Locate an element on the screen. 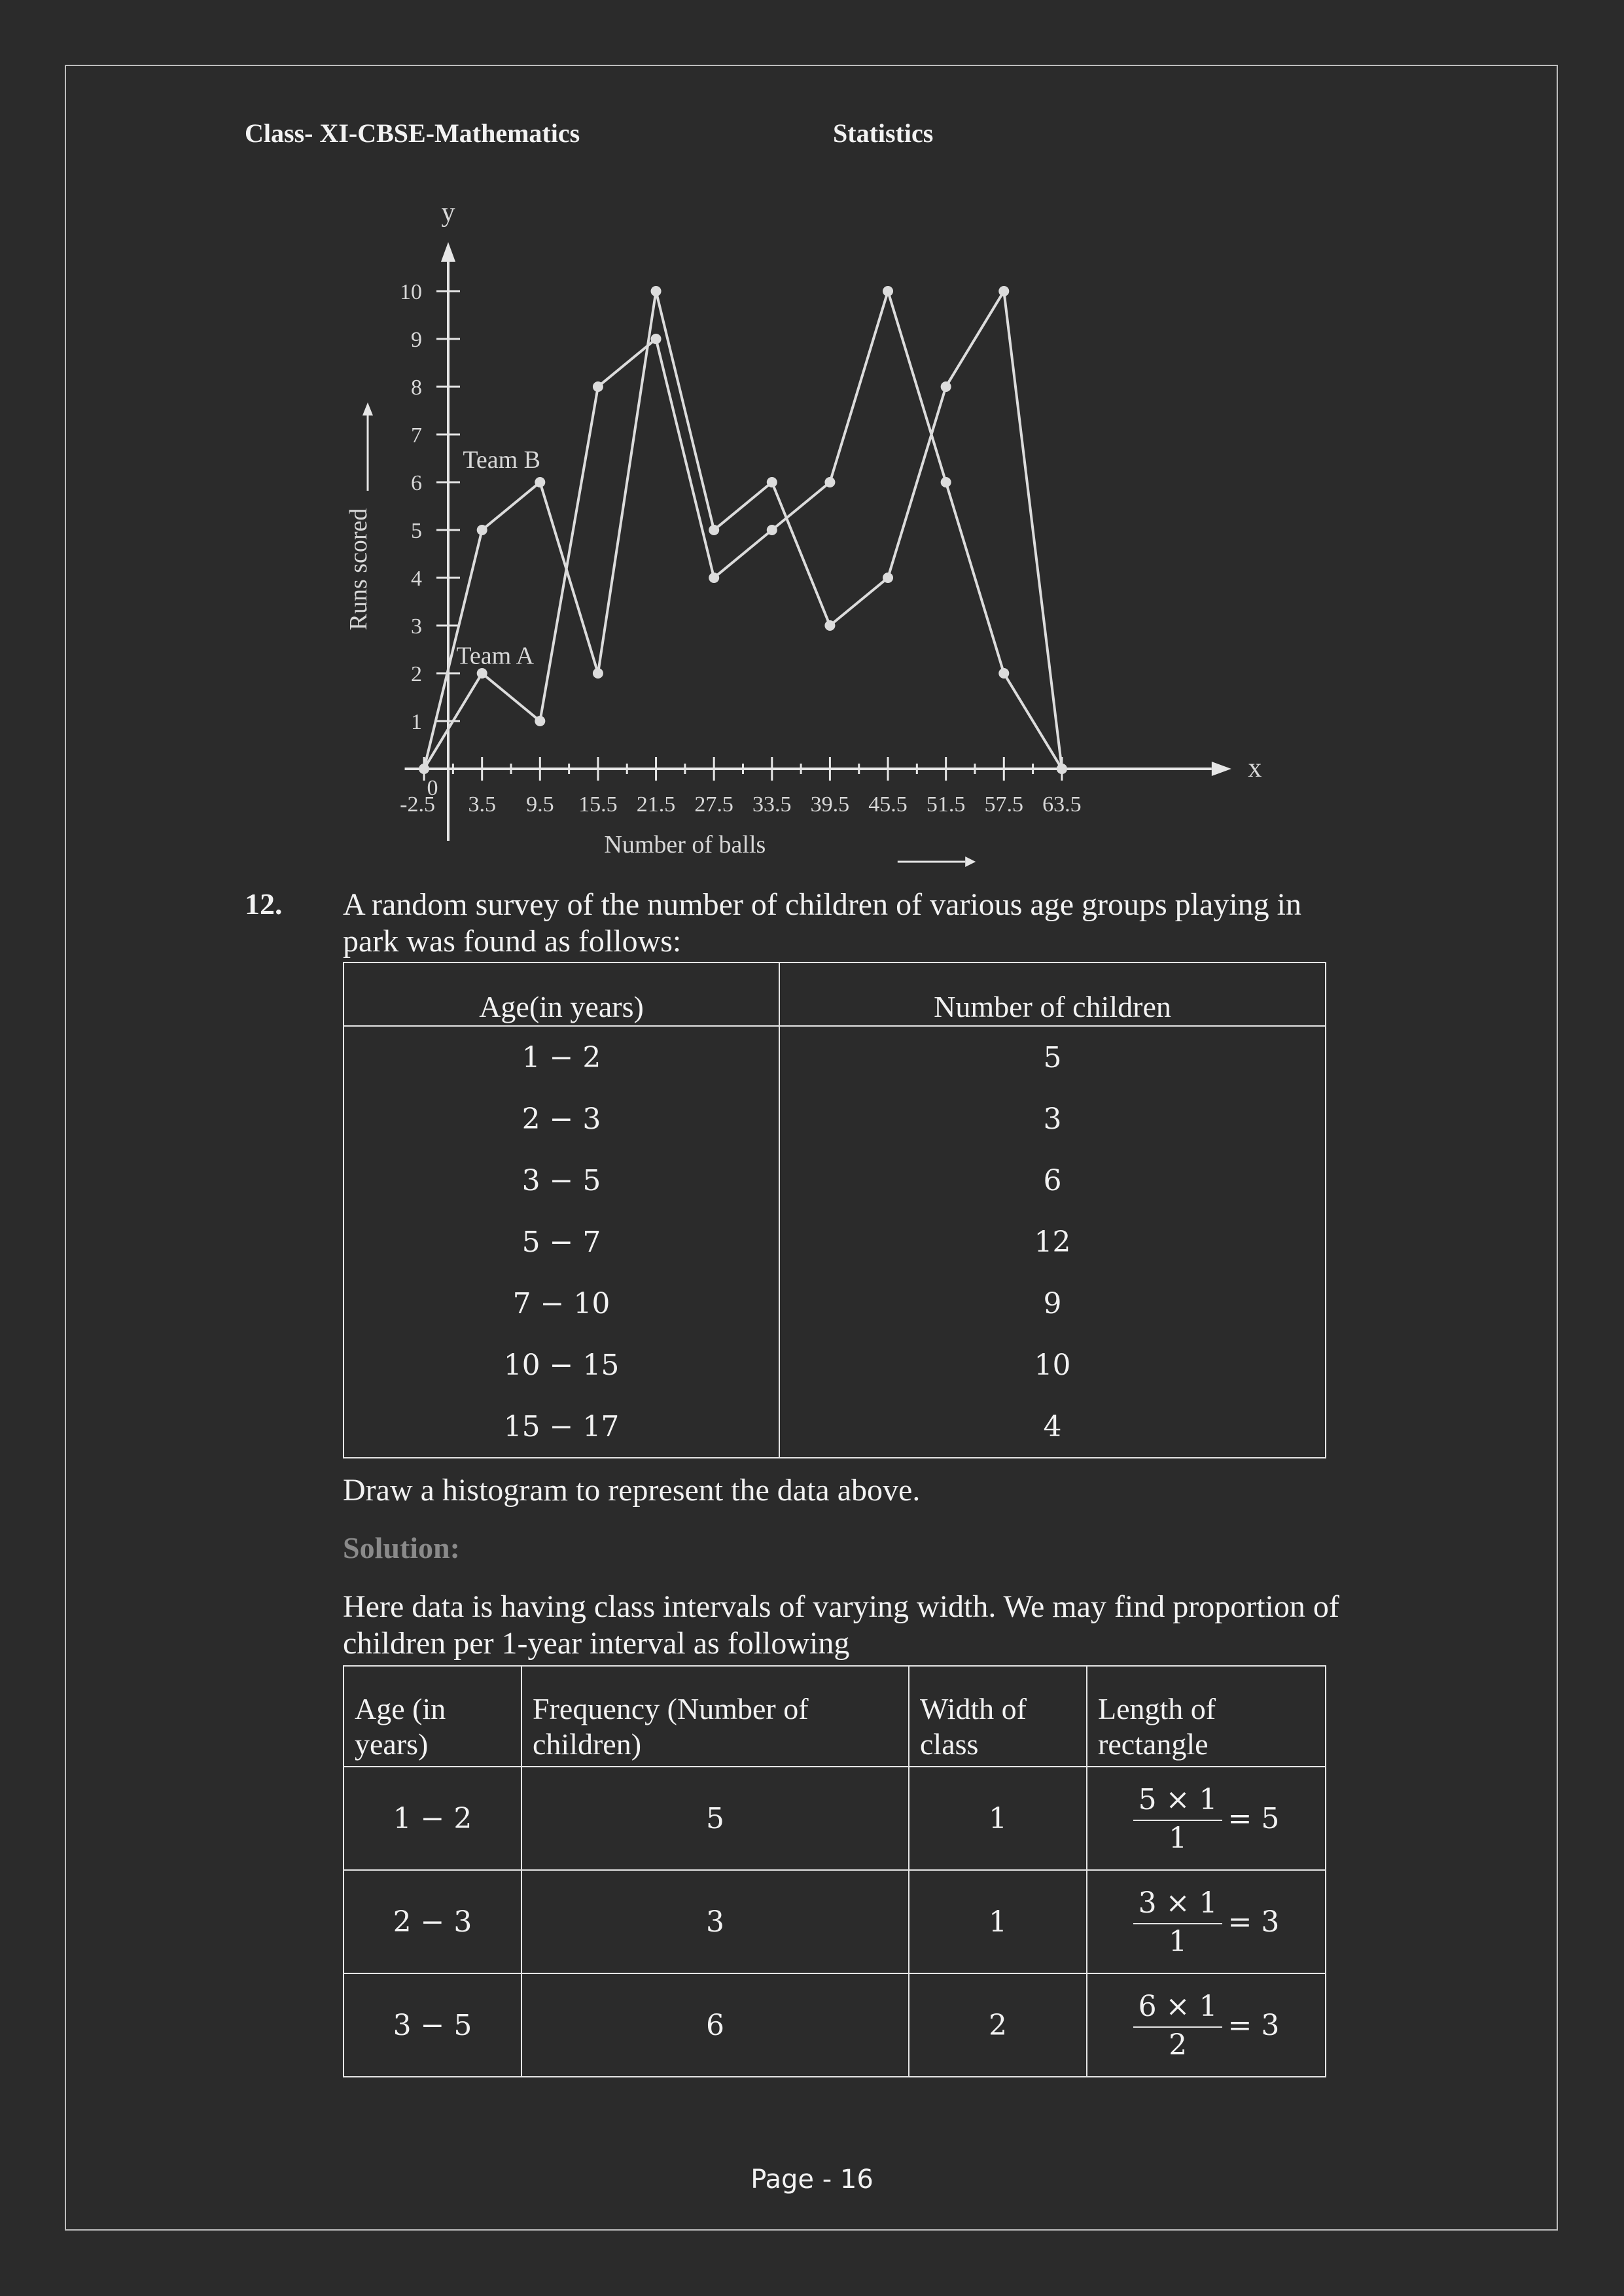  page-number: Page - 16 is located at coordinates (812, 2179).